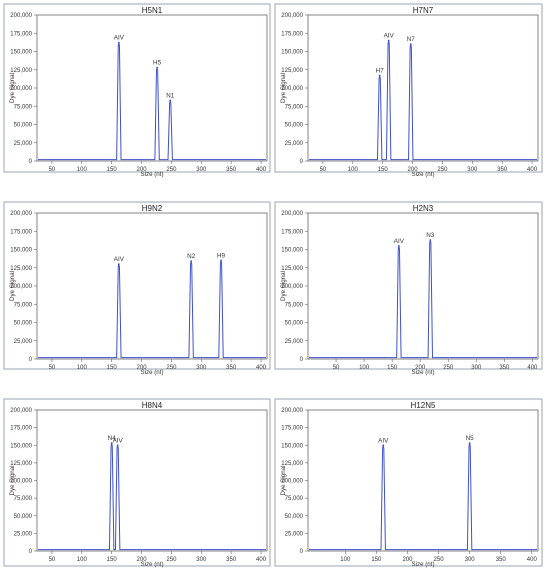 This screenshot has height=568, width=550. Describe the element at coordinates (423, 208) in the screenshot. I see `chart-title: H2N3` at that location.